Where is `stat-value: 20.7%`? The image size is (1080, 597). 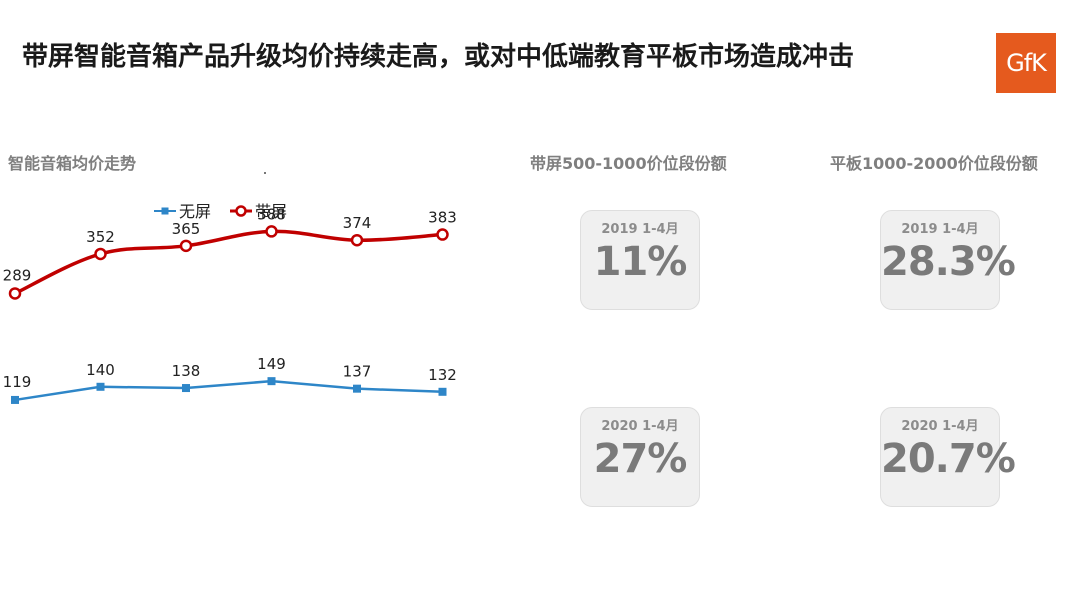
stat-value: 20.7% is located at coordinates (948, 459).